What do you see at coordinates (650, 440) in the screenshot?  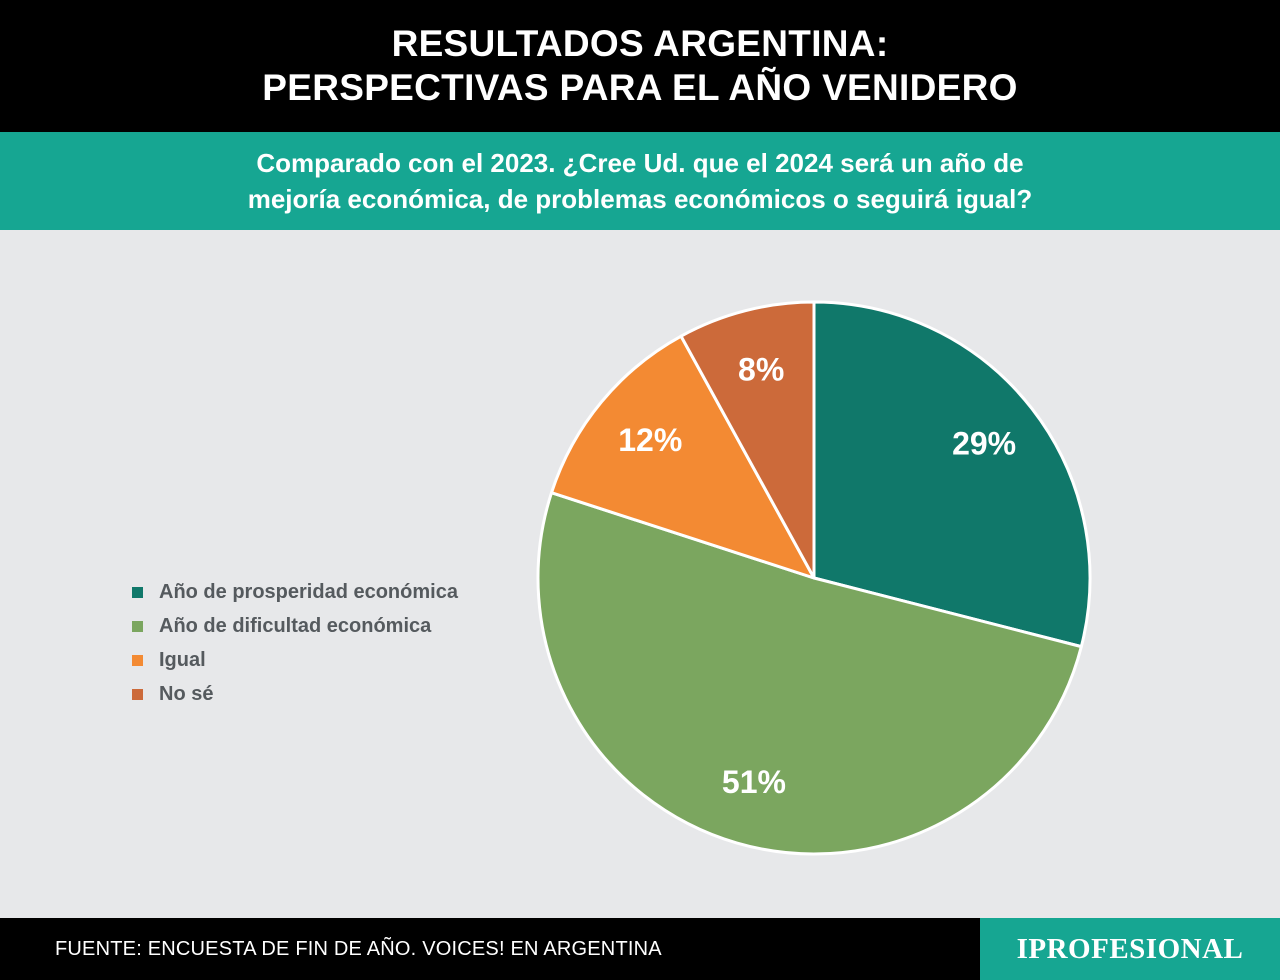 I see `slice-label-igual: 12%` at bounding box center [650, 440].